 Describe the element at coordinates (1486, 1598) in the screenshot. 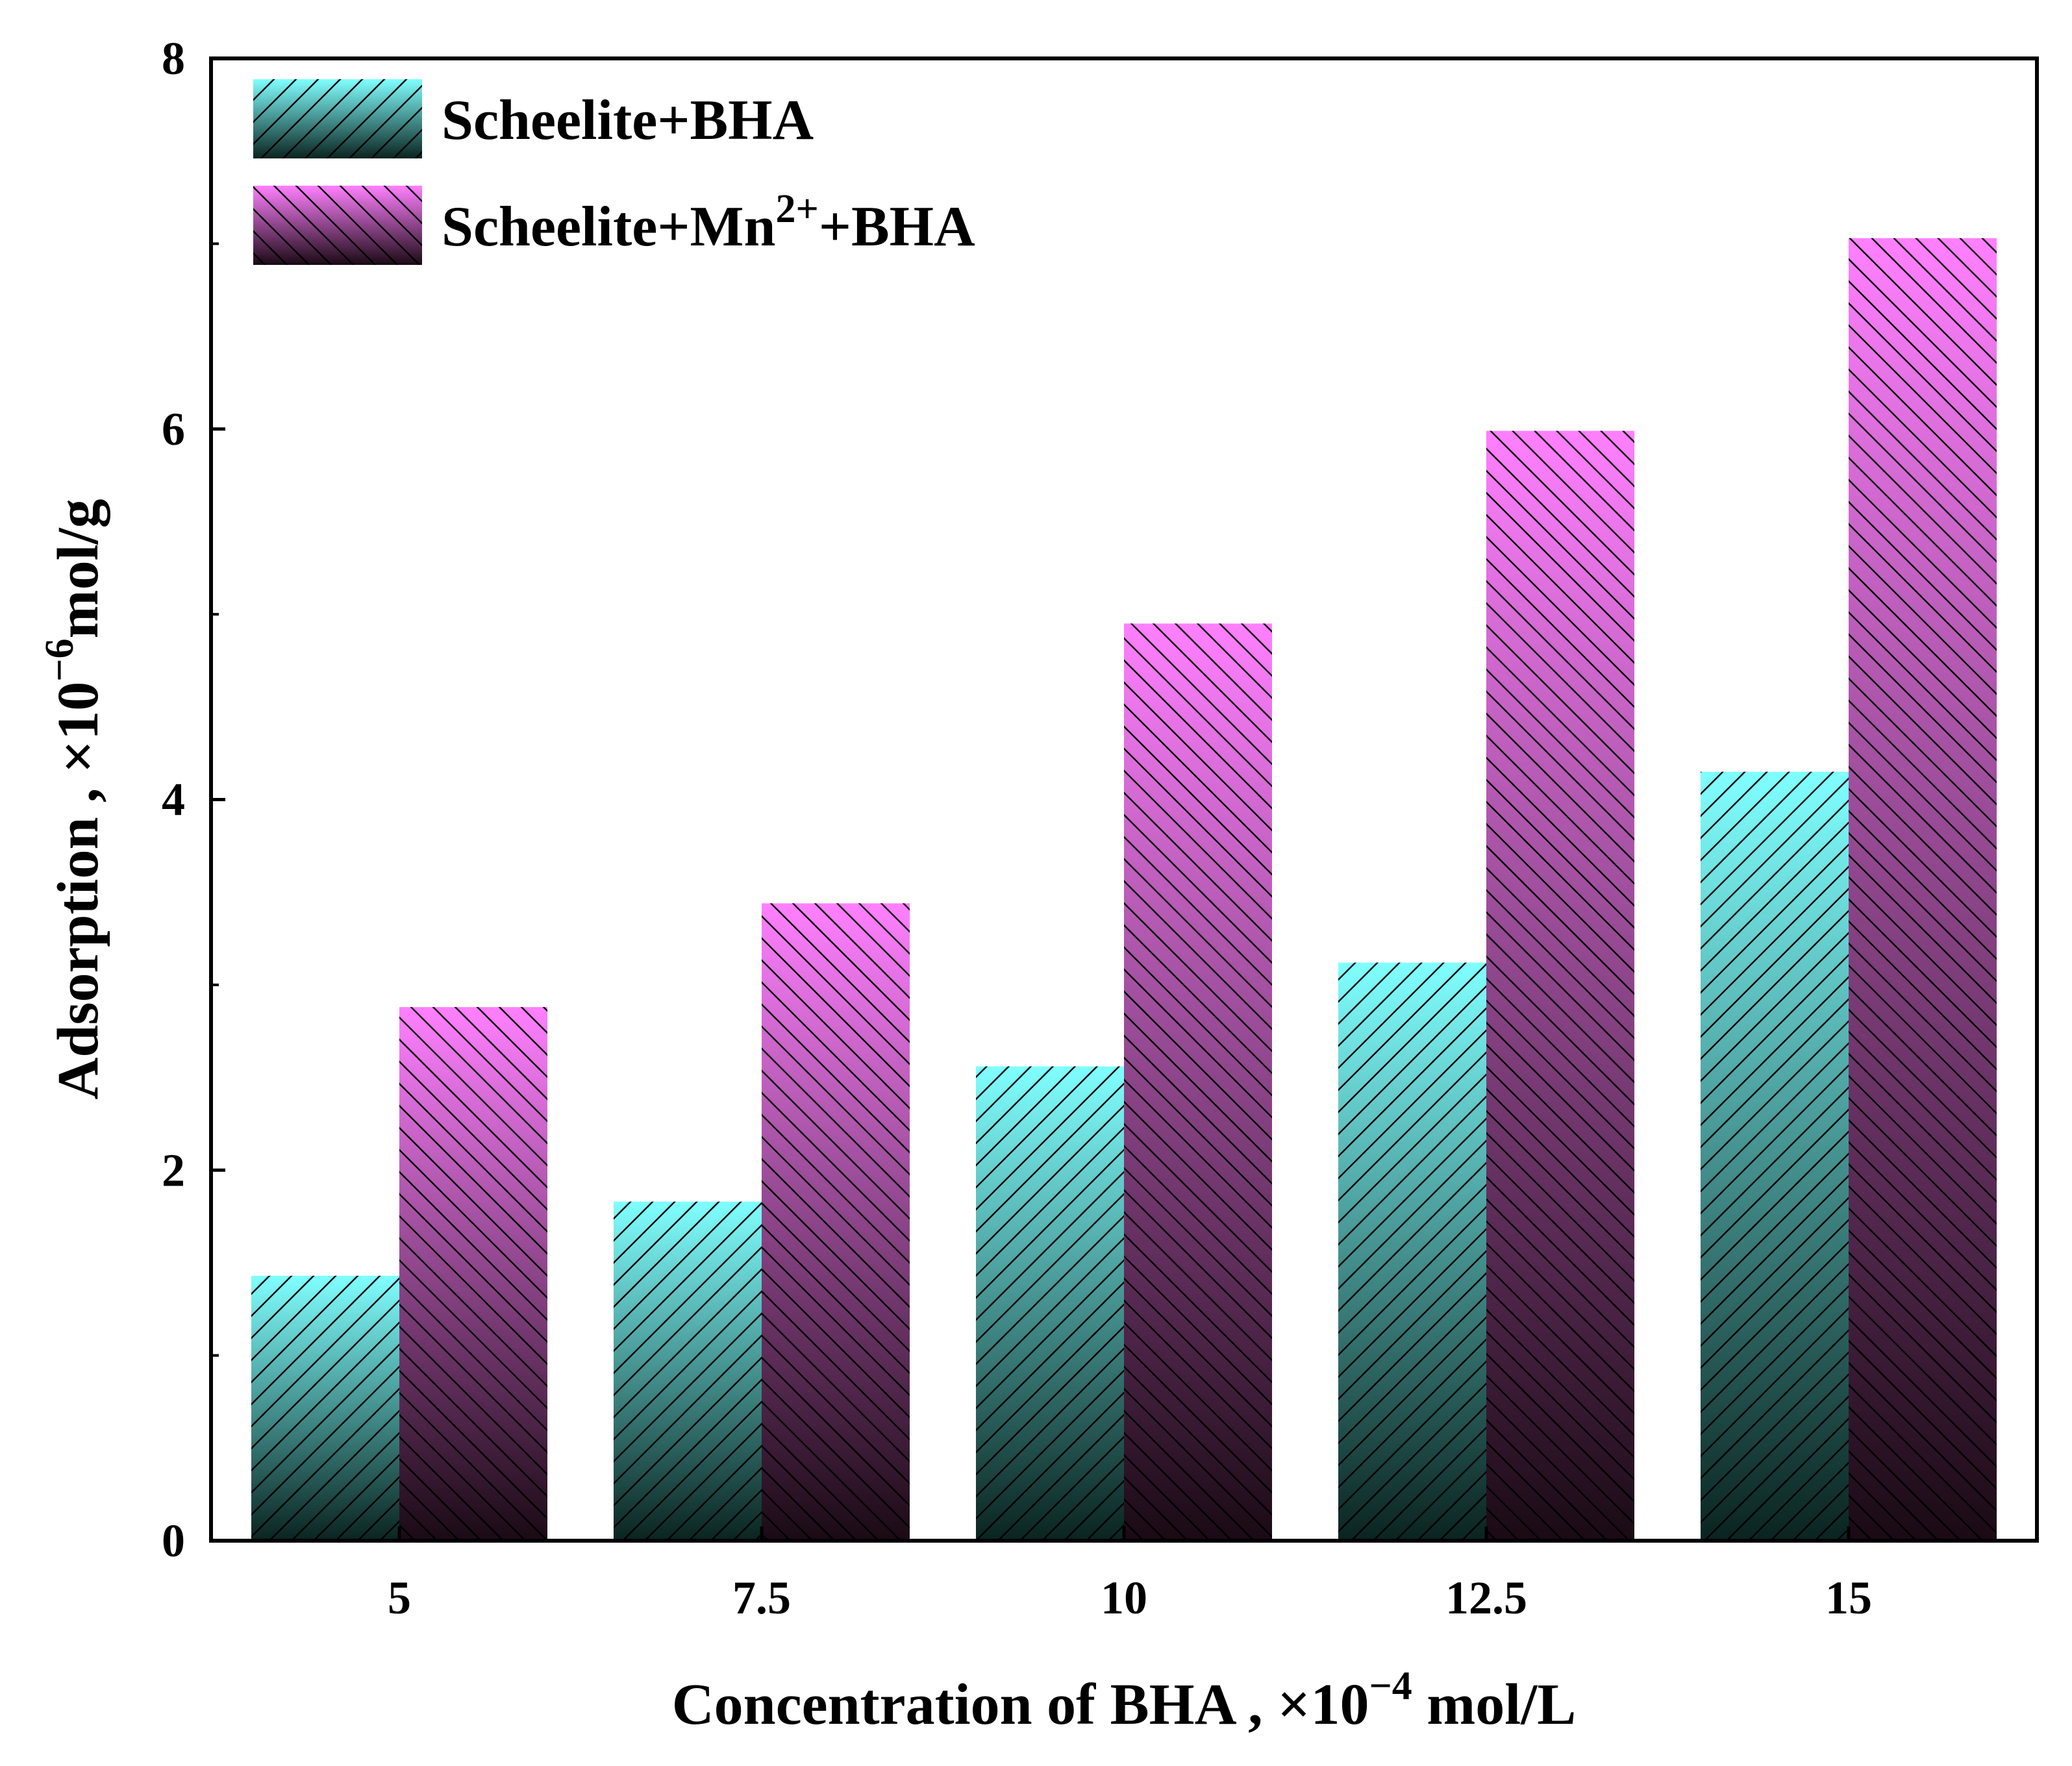

I see `x-tick-label: 12.5` at that location.